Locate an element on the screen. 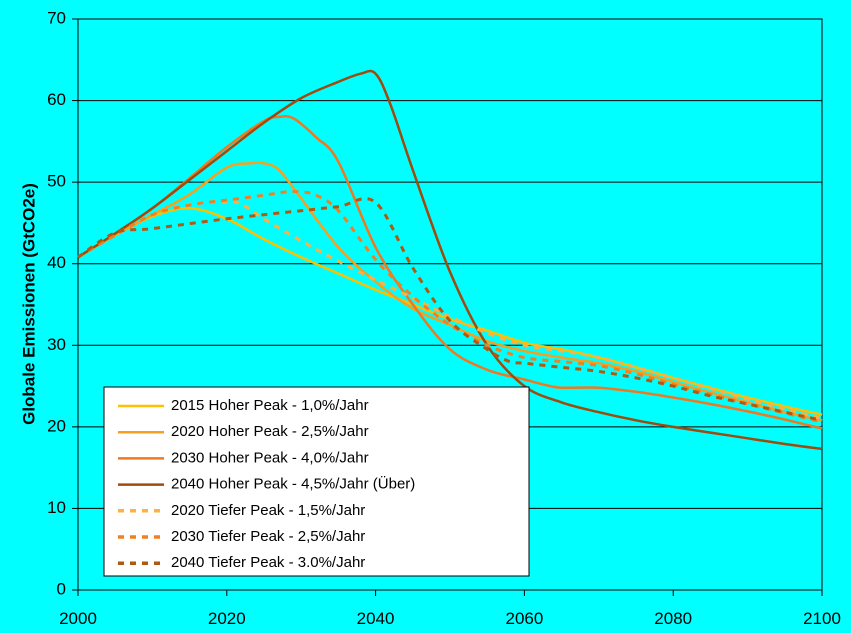  legend-label: 2020 Hoher Peak - 2,5%/Jahr is located at coordinates (270, 431).